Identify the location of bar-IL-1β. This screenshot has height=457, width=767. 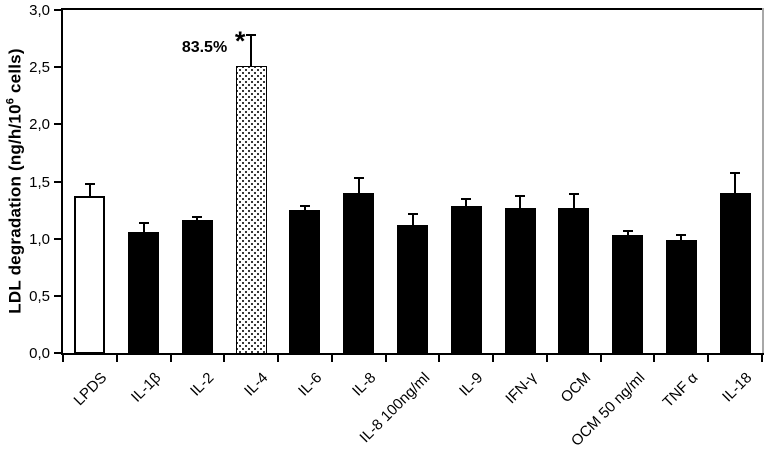
(144, 292).